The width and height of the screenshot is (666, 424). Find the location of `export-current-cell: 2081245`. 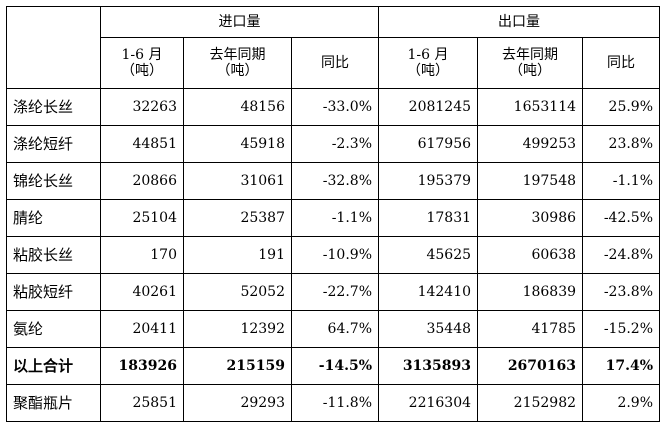

export-current-cell: 2081245 is located at coordinates (428, 107).